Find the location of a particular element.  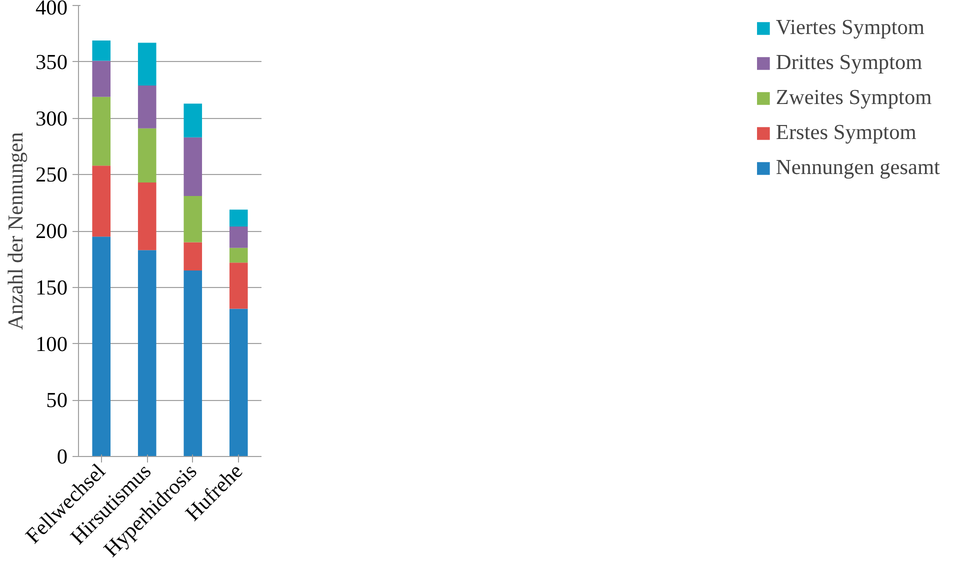

legend-label: Viertes Symptom is located at coordinates (850, 27).